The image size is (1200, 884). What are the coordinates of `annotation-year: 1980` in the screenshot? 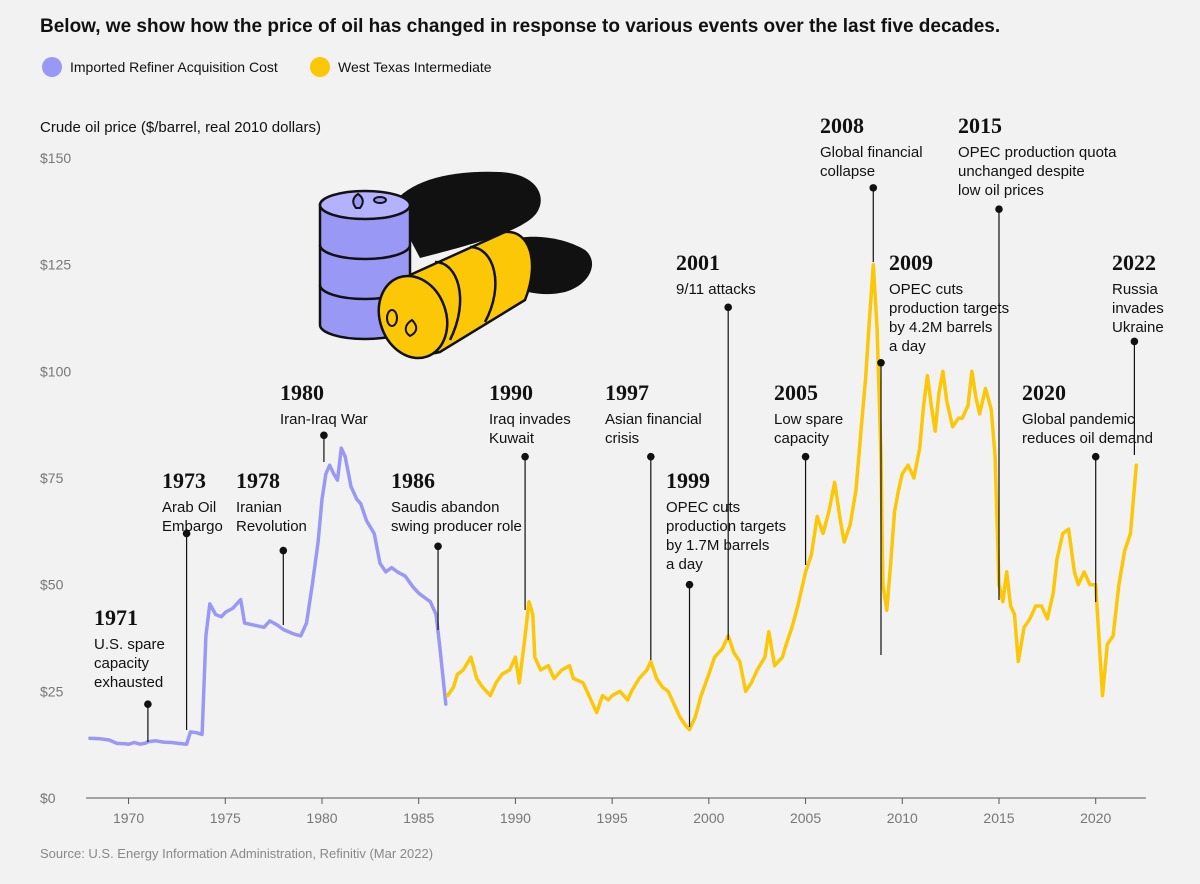 It's located at (302, 392).